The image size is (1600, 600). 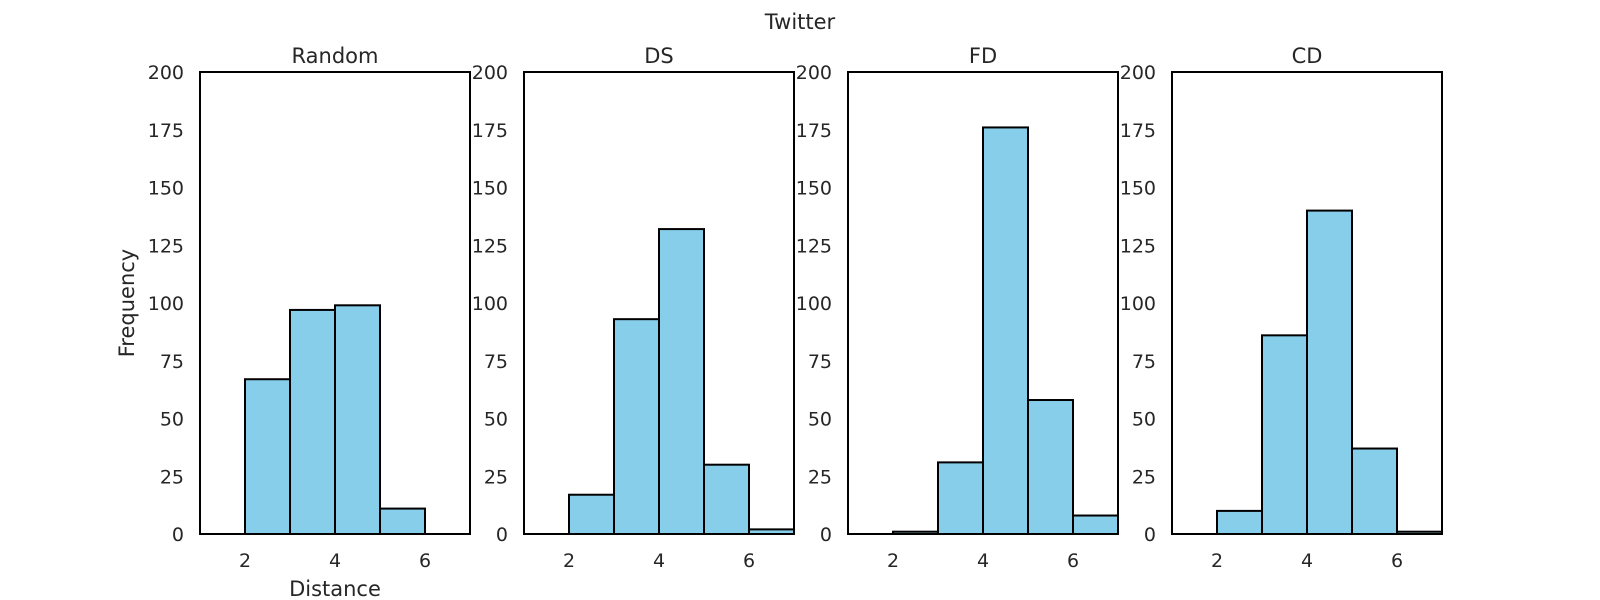 What do you see at coordinates (496, 420) in the screenshot?
I see `y-tick-label-ds: 50` at bounding box center [496, 420].